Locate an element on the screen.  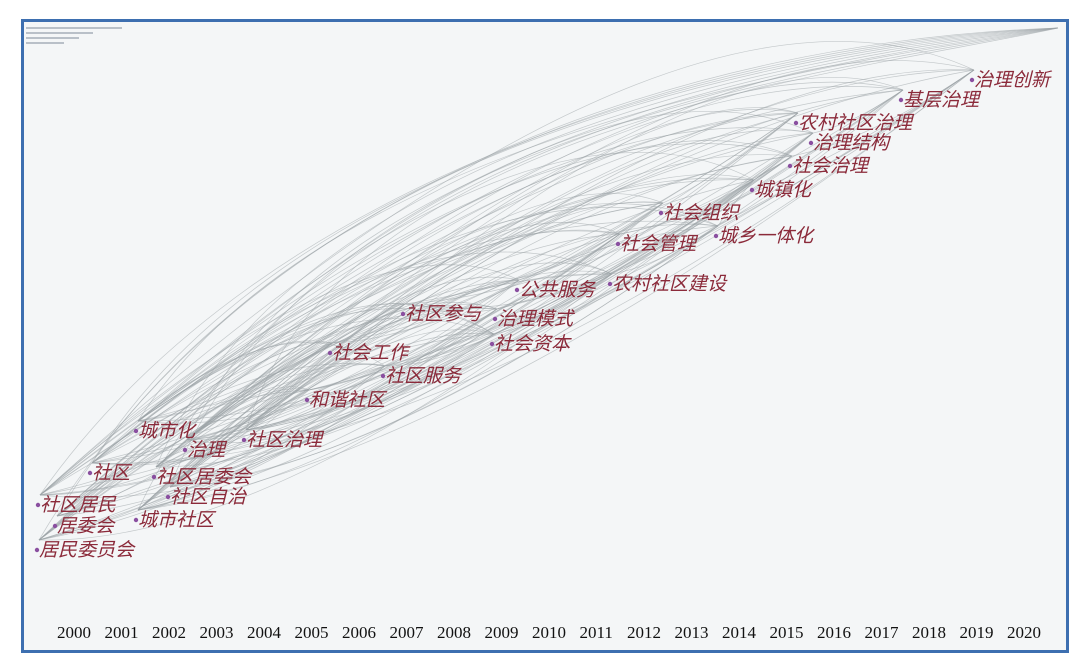
keyword-label: 城镇化 is located at coordinates (783, 190).